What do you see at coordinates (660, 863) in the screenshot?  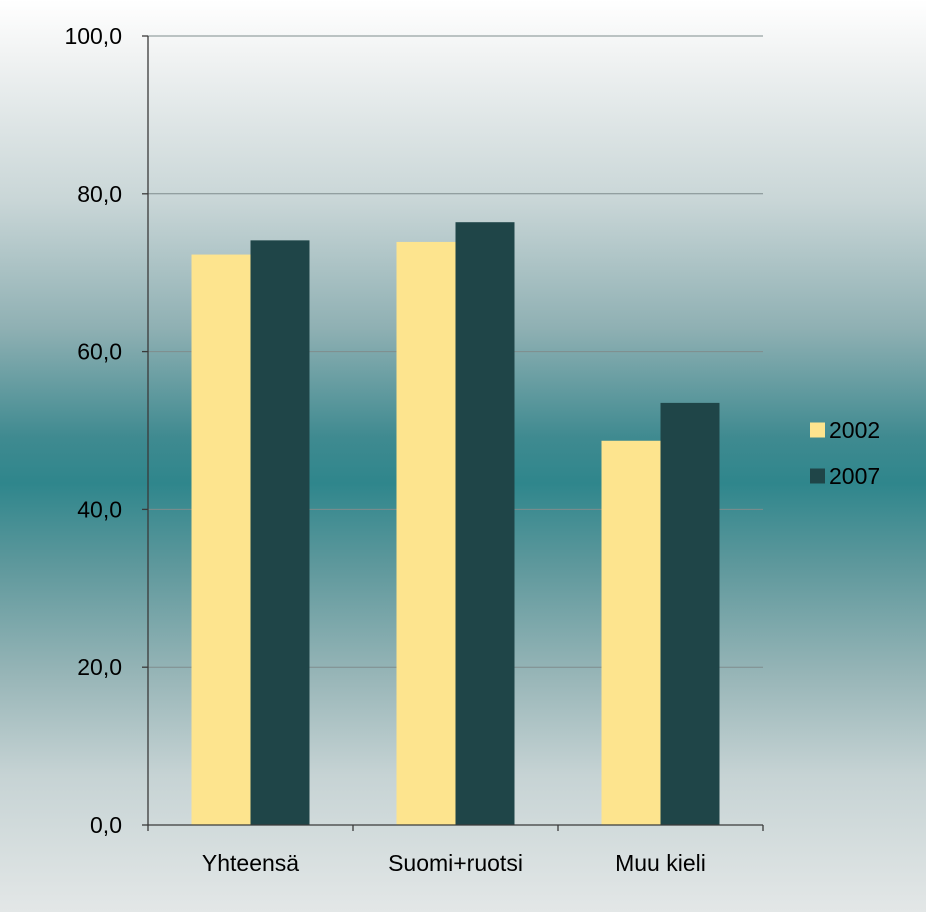 I see `x-category-label: Muu kieli` at bounding box center [660, 863].